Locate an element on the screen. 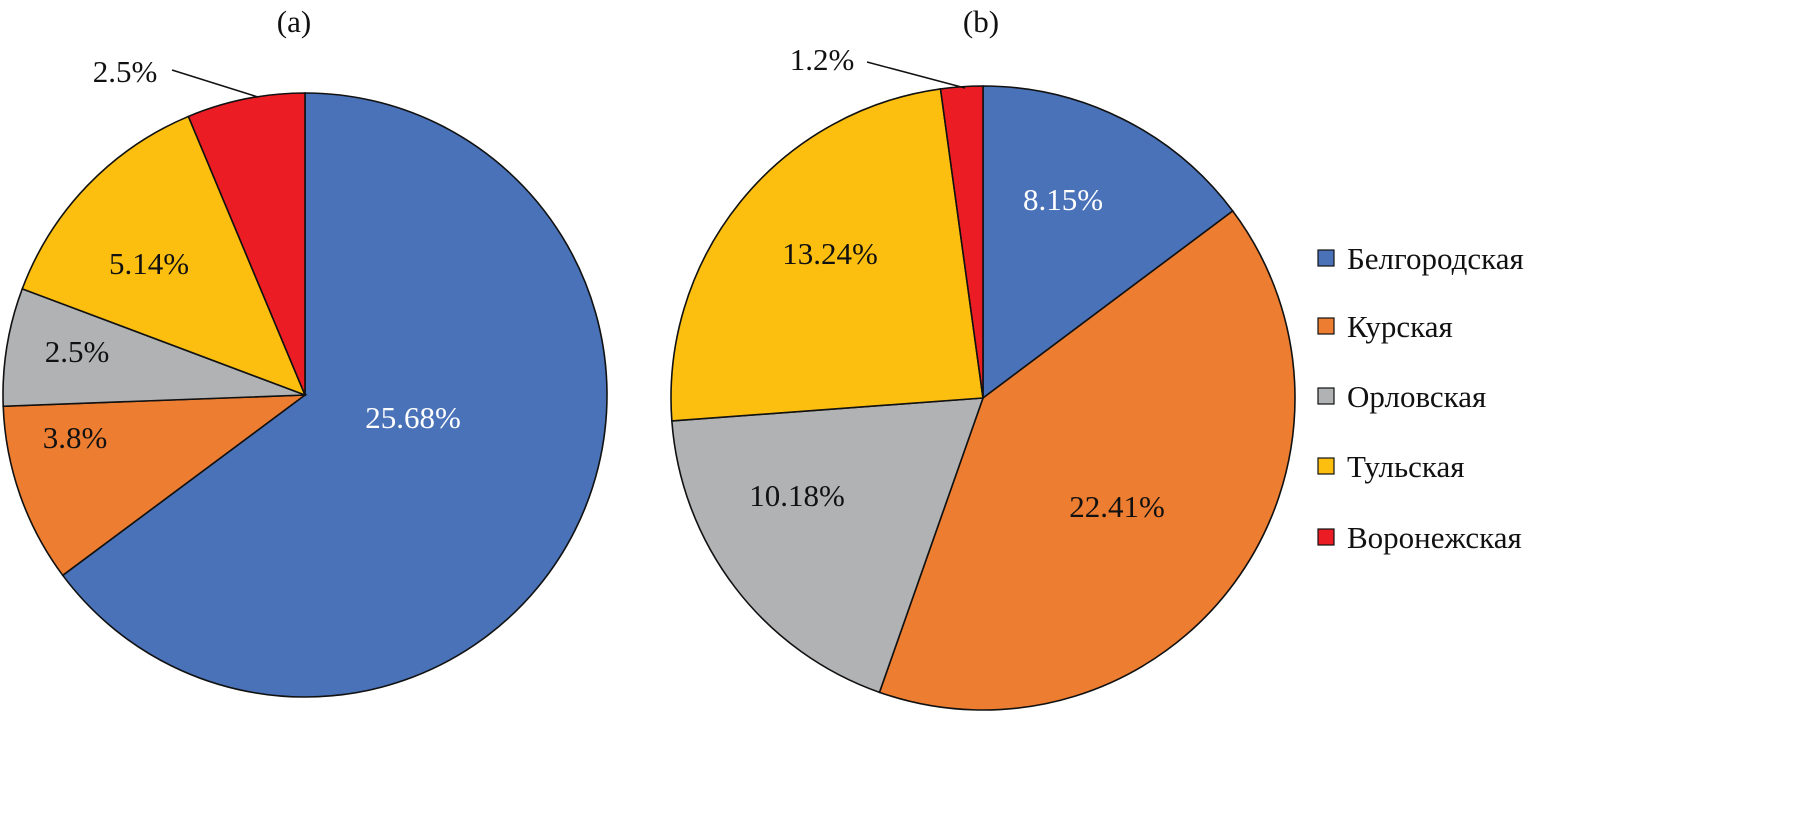 The width and height of the screenshot is (1804, 828). legend-item: Воронежская is located at coordinates (1419, 537).